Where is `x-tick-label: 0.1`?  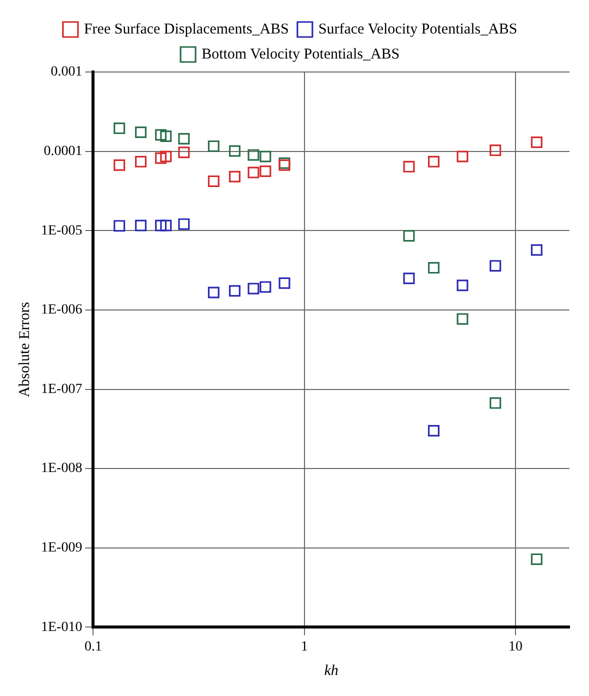
x-tick-label: 0.1 is located at coordinates (93, 646).